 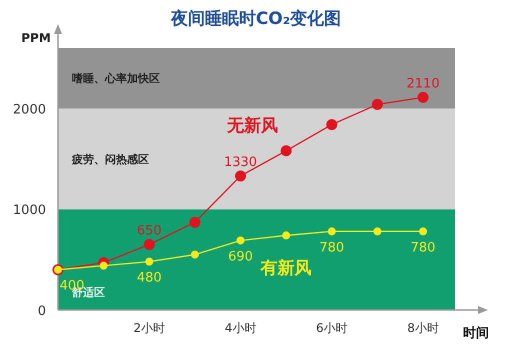 What do you see at coordinates (116, 79) in the screenshot?
I see `band-label: 嗜睡、心率加快区` at bounding box center [116, 79].